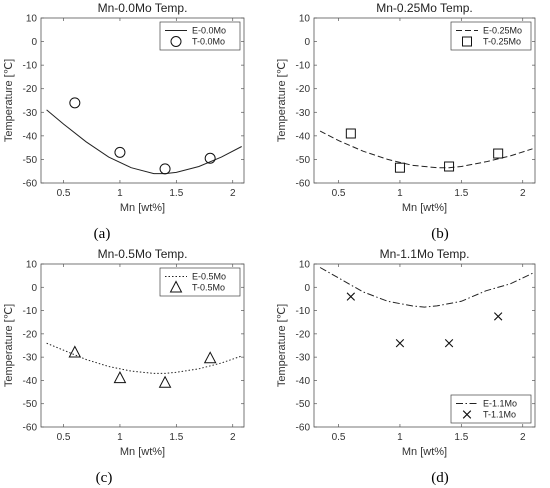 This screenshot has height=488, width=550. I want to click on legend-label: E-0.25Mo, so click(502, 31).